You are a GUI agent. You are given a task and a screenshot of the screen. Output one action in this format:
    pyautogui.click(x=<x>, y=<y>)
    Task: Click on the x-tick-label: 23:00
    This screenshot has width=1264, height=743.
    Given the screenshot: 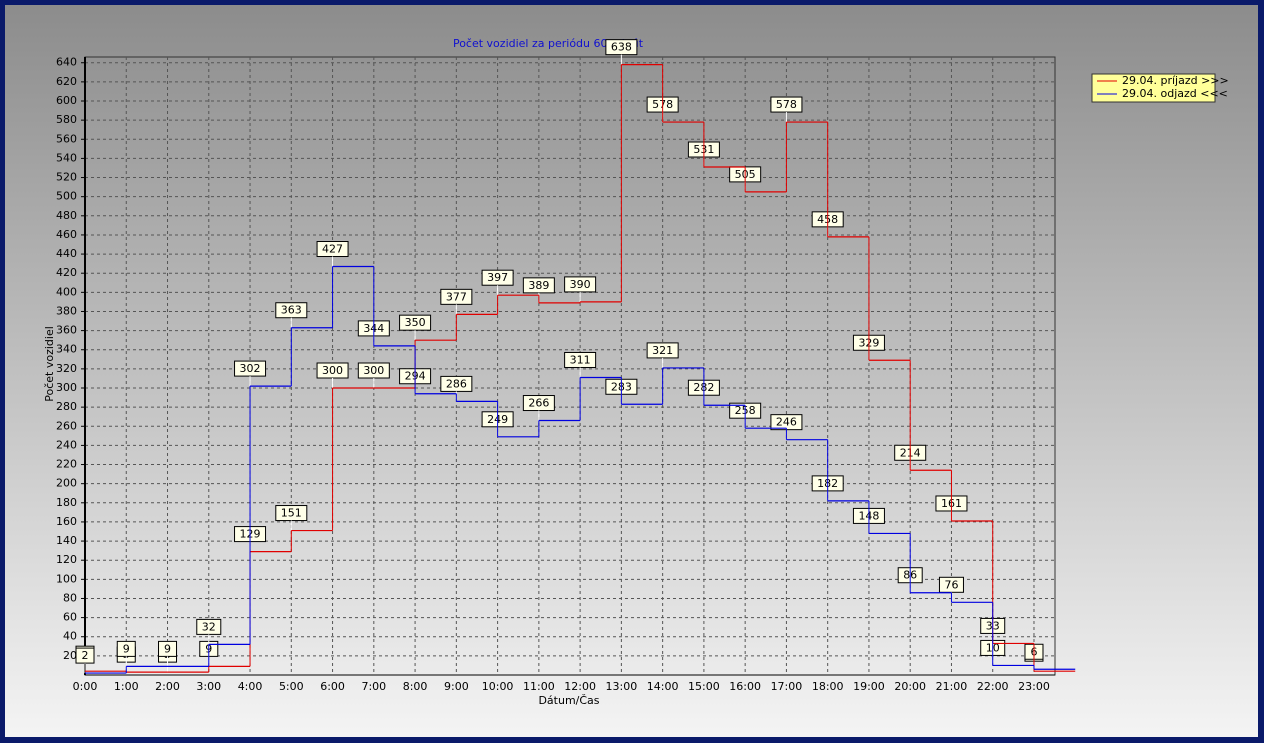 What is the action you would take?
    pyautogui.click(x=1034, y=686)
    